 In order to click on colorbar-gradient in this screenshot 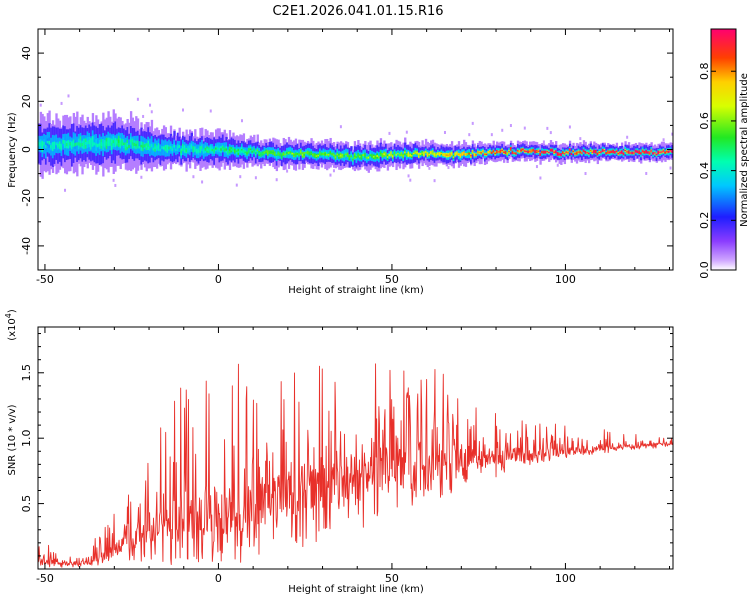, I will do `click(723, 149)`.